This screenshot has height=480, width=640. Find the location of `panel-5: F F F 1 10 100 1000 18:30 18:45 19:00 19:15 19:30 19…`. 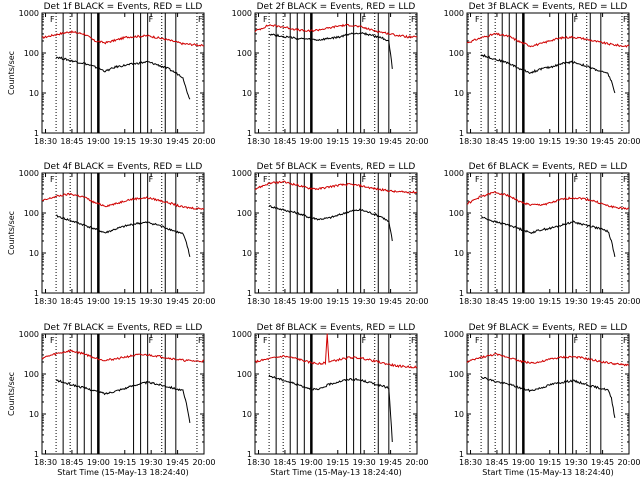

panel-5: F F F 1 10 100 1000 18:30 18:45 19:00 19:15 19:30 19… is located at coordinates (330, 234).